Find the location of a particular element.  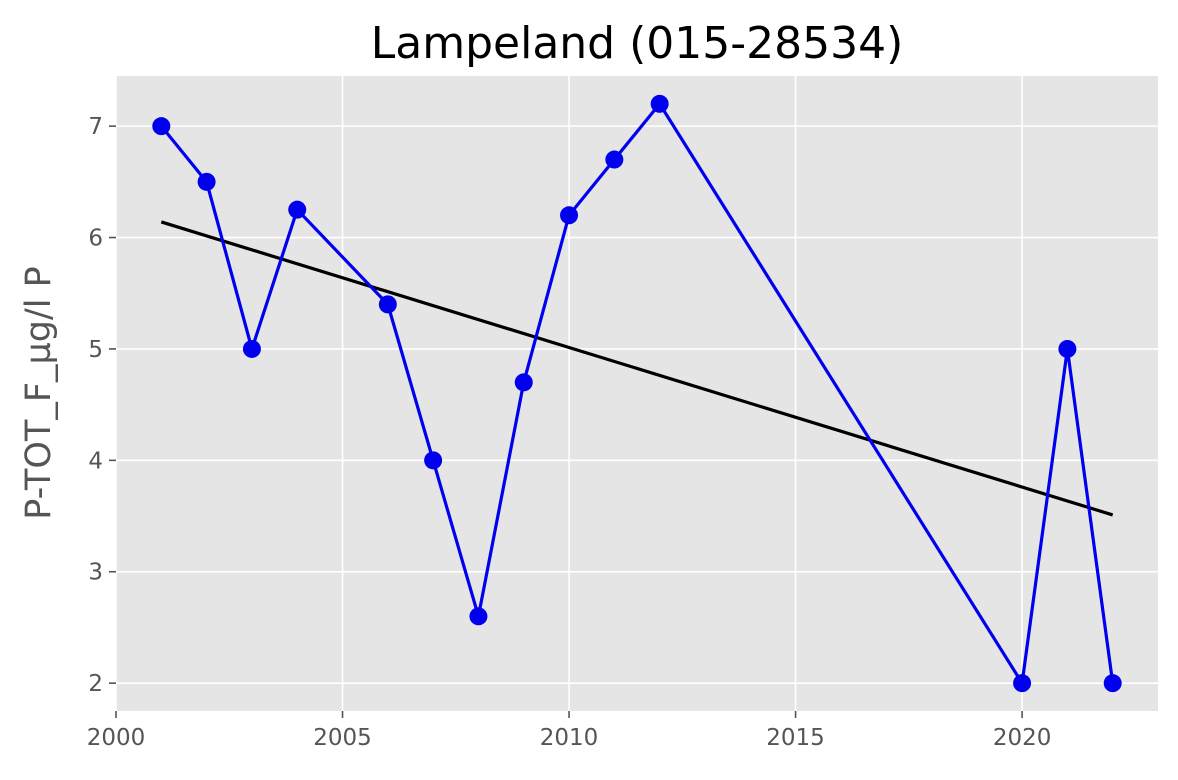

y-tick-label: 3 is located at coordinates (95, 573).